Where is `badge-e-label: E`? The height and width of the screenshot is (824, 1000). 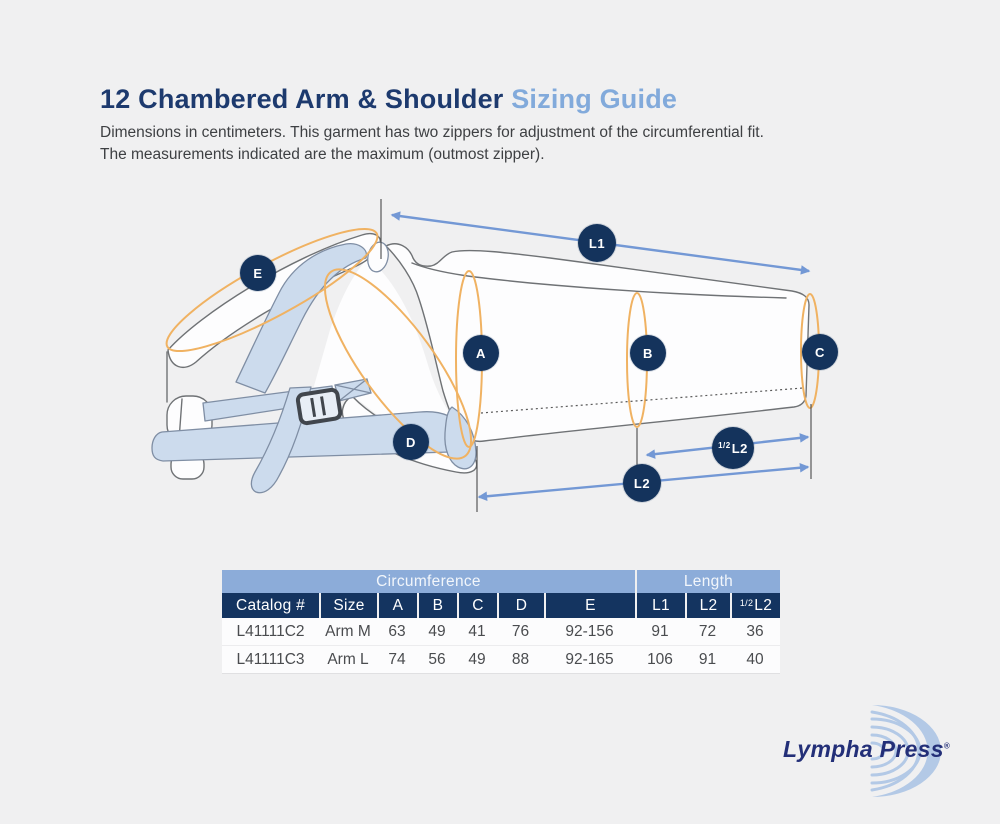
badge-e-label: E is located at coordinates (258, 273).